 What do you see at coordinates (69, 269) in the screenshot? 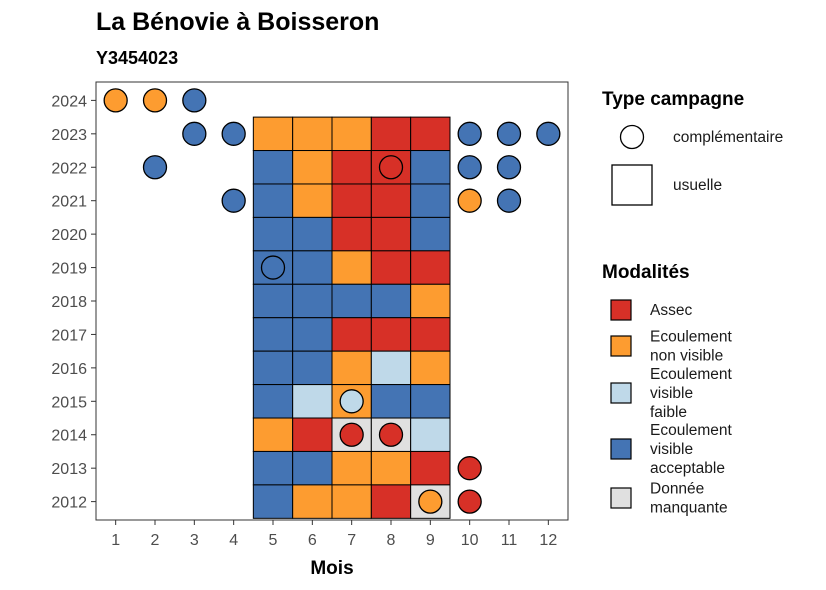
I see `y-tick-label-2019: 2019` at bounding box center [69, 269].